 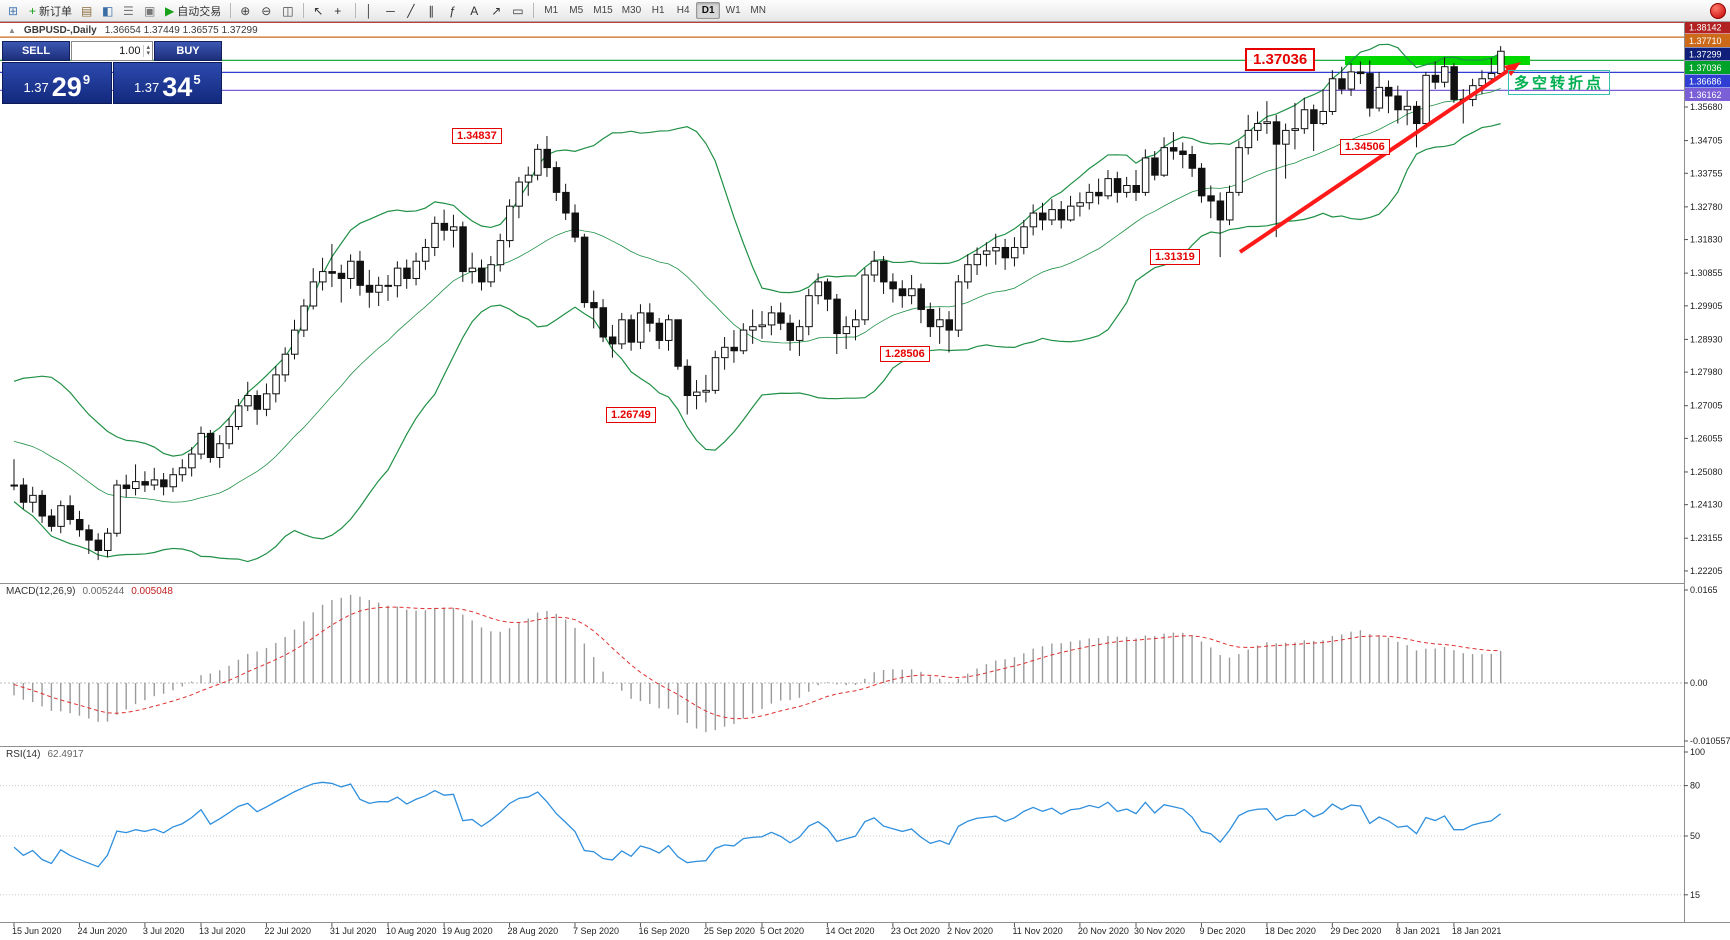 What do you see at coordinates (319, 11) in the screenshot?
I see `cursor-button: ↖` at bounding box center [319, 11].